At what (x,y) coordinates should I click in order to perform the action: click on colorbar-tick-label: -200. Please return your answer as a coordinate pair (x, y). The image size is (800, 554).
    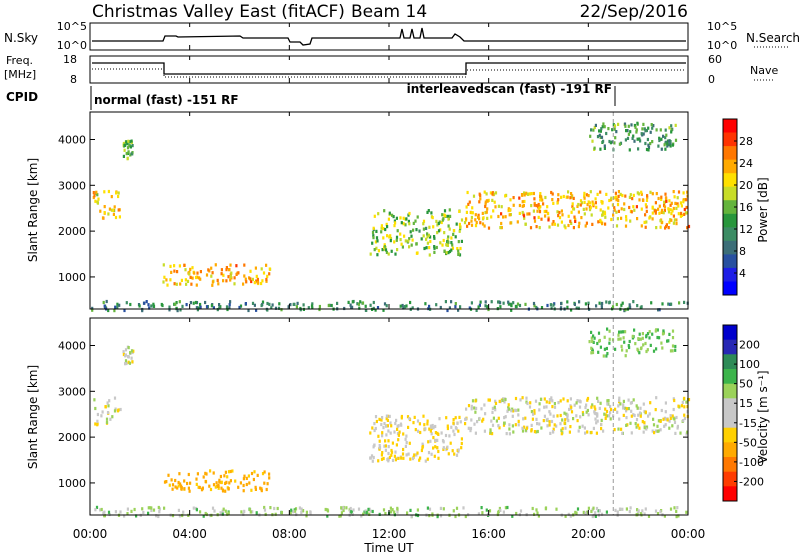
    Looking at the image, I should click on (751, 481).